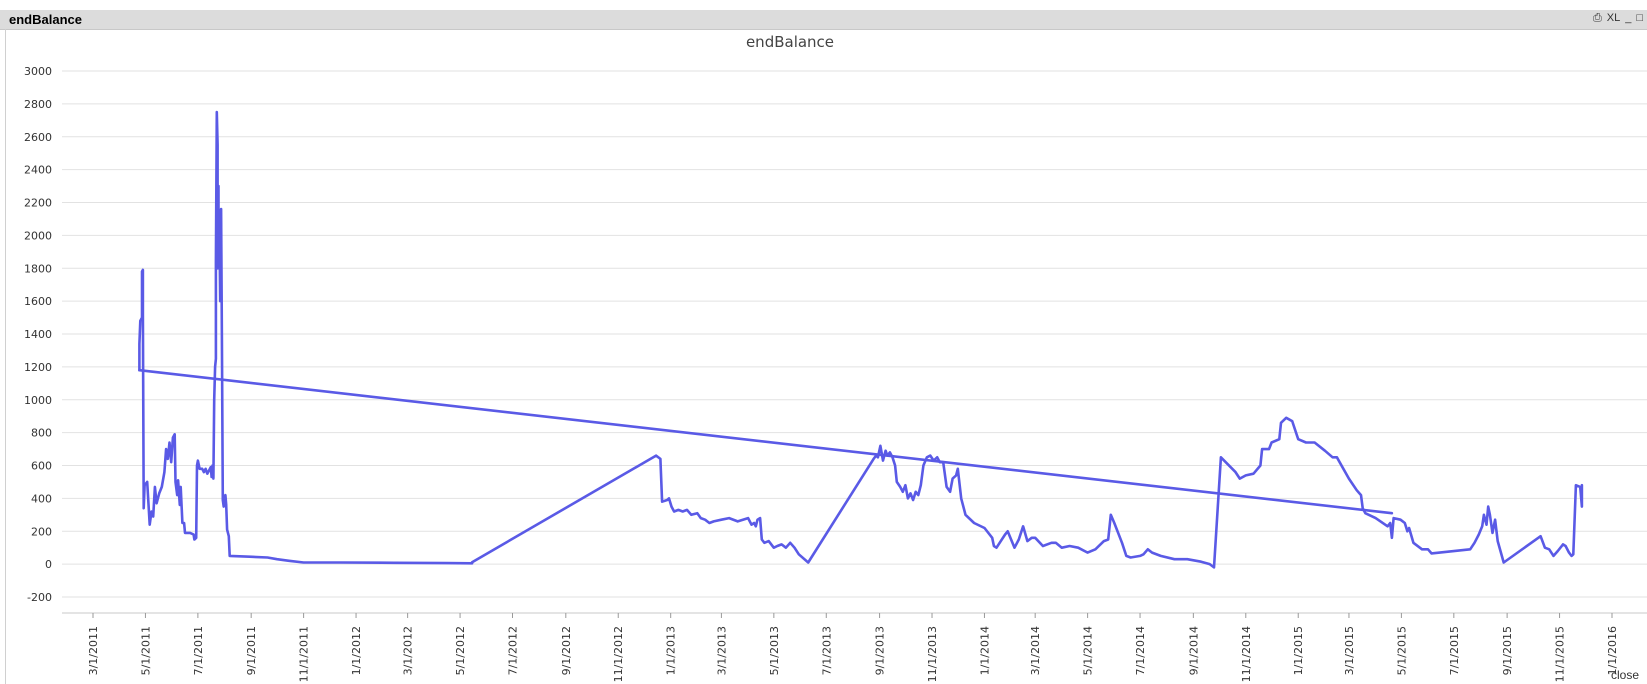 Image resolution: width=1647 pixels, height=684 pixels. Describe the element at coordinates (38, 334) in the screenshot. I see `y-tick-label: 1400` at that location.